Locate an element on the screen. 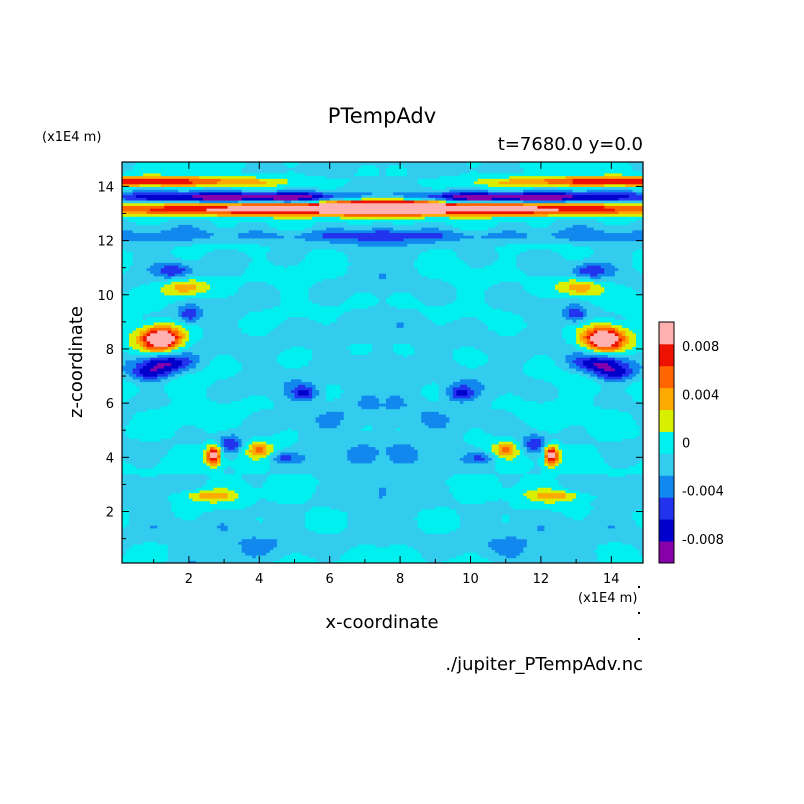 Image resolution: width=804 pixels, height=804 pixels. stray-marks is located at coordinates (639, 613).